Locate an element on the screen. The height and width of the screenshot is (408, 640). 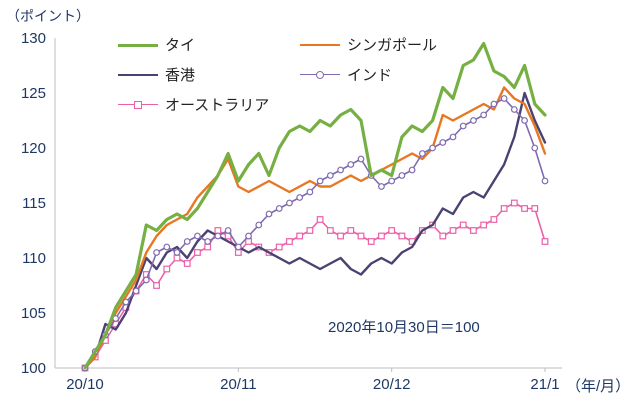
legend-item-0: タイ is located at coordinates (207, 44).